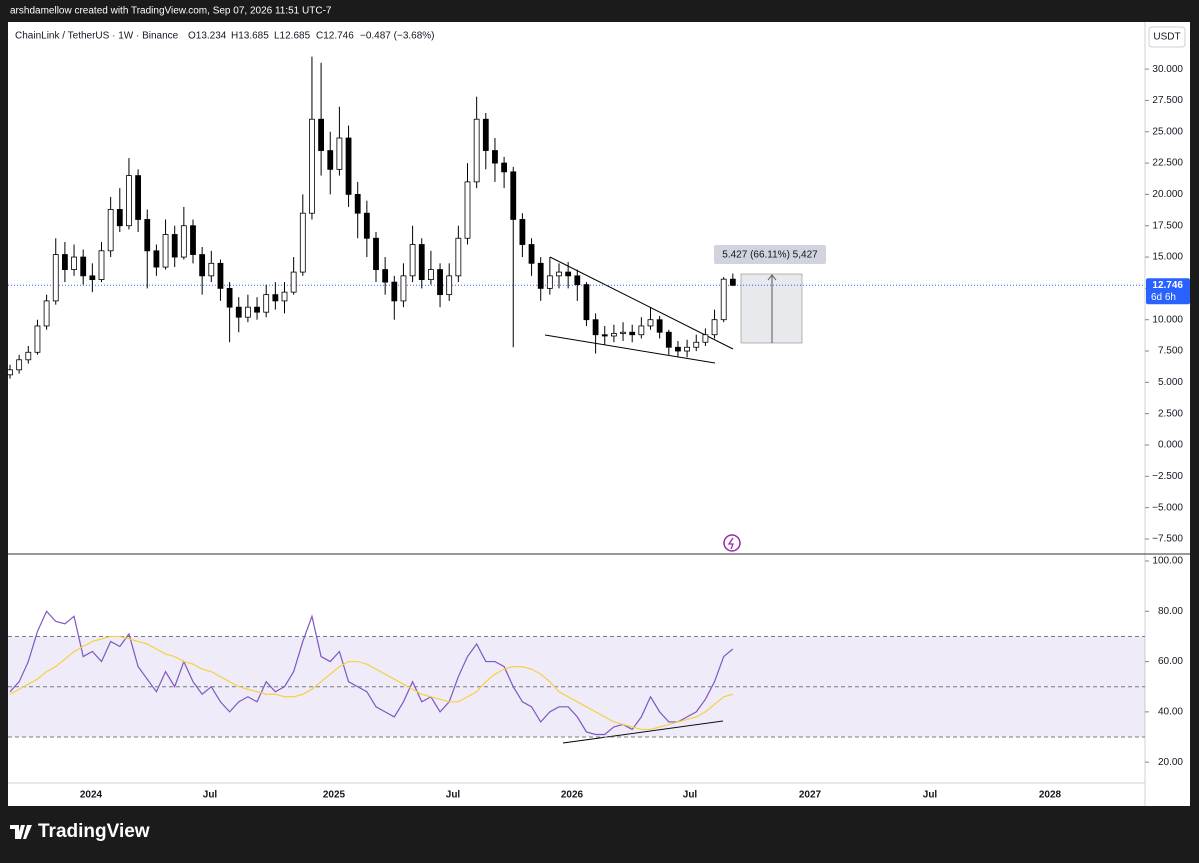 The height and width of the screenshot is (863, 1199). I want to click on currency: USDT, so click(1166, 37).